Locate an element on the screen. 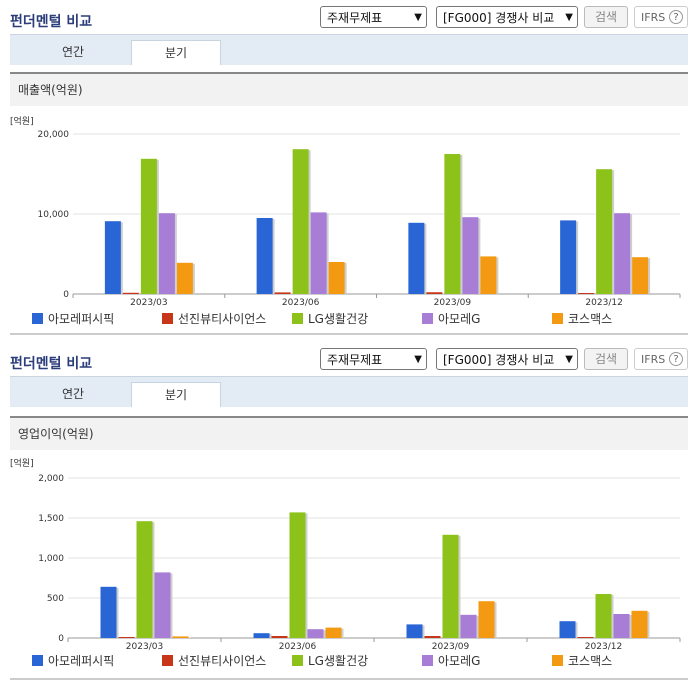  y-axis-unit: [억원] is located at coordinates (22, 122).